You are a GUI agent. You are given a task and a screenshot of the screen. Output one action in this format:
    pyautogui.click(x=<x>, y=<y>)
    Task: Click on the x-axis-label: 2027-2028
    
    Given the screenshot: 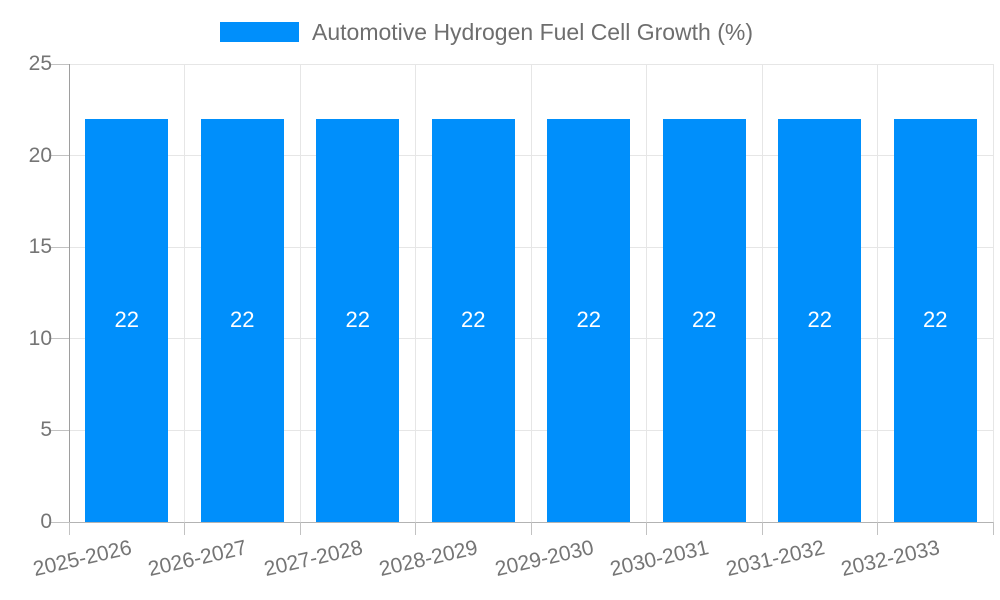 What is the action you would take?
    pyautogui.click(x=313, y=559)
    